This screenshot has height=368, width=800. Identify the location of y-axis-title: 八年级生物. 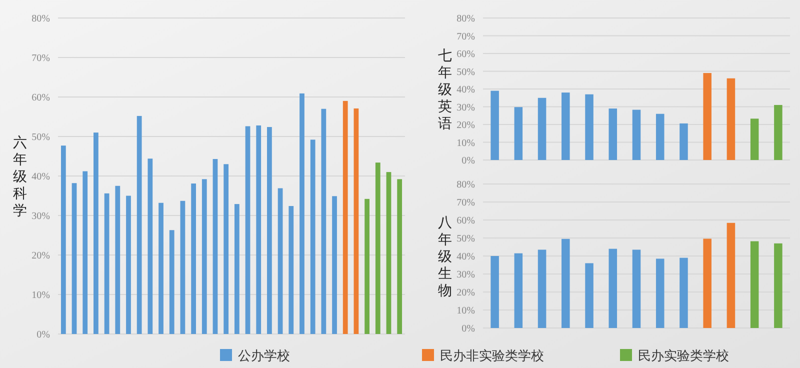
(445, 257).